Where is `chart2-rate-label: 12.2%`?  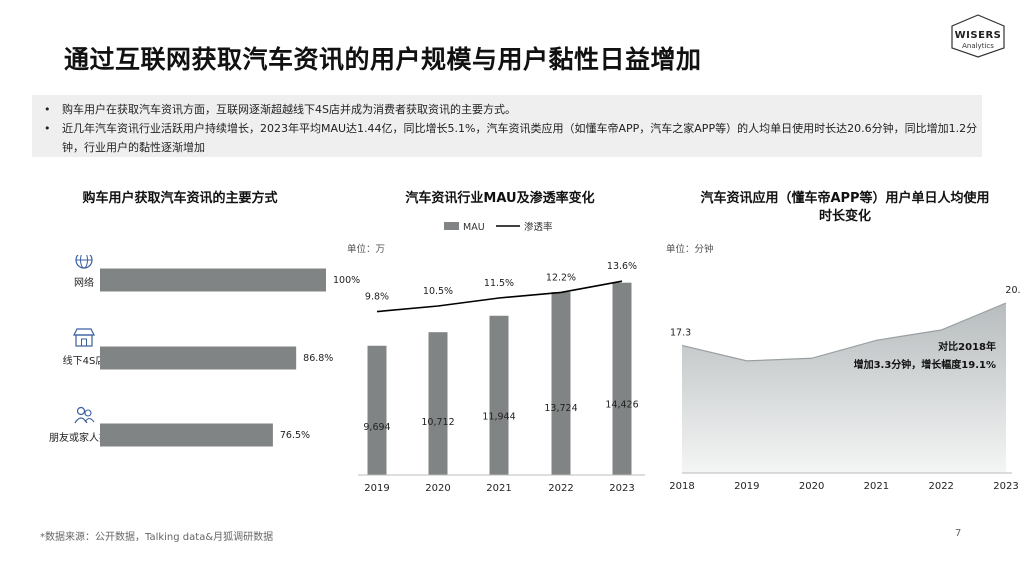 chart2-rate-label: 12.2% is located at coordinates (561, 277).